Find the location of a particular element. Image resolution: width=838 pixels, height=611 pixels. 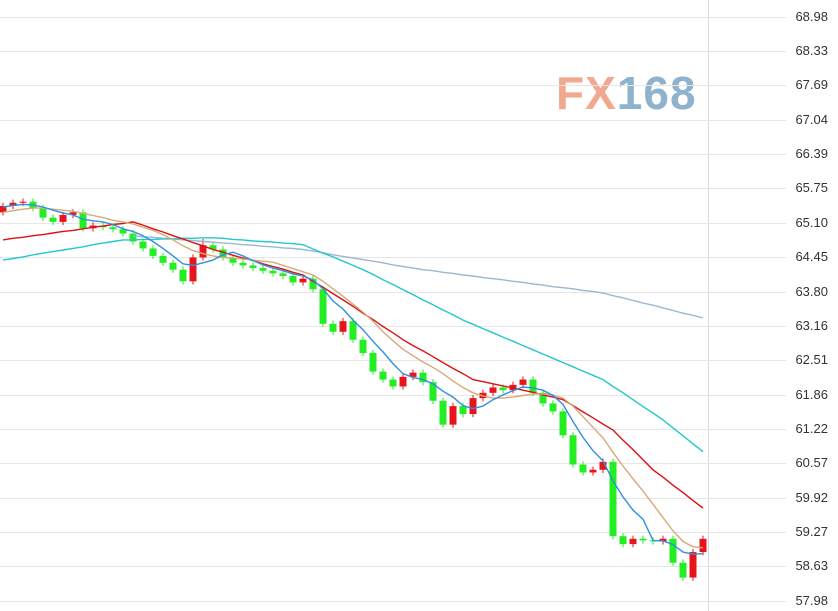

y-tick-label: 58.63 is located at coordinates (811, 565).